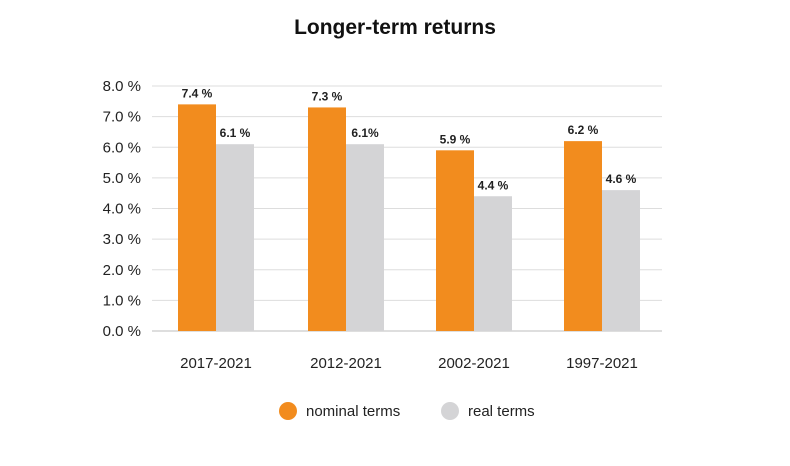 Image resolution: width=790 pixels, height=466 pixels. I want to click on legend-label: real terms, so click(501, 411).